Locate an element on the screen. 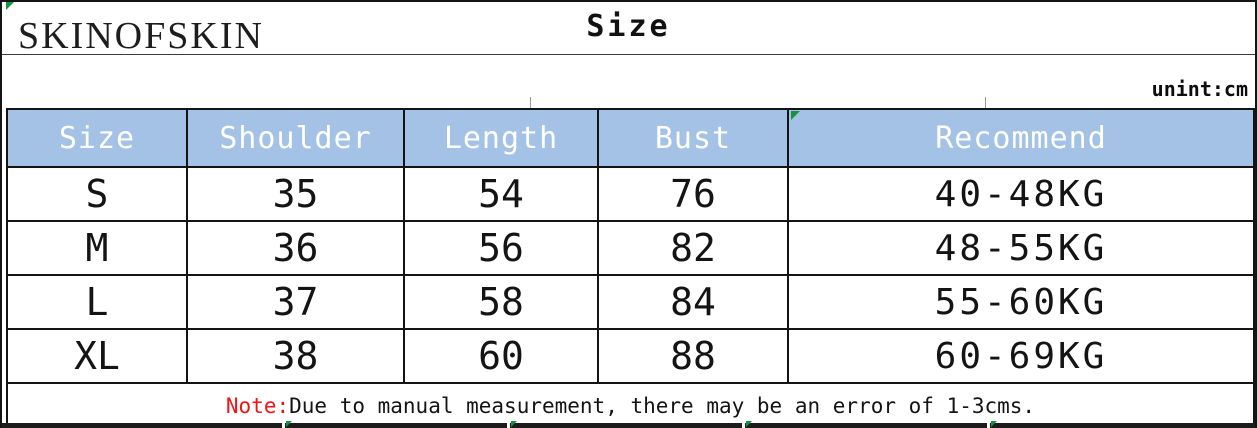  recommend-cell: 40-48KG is located at coordinates (1021, 194).